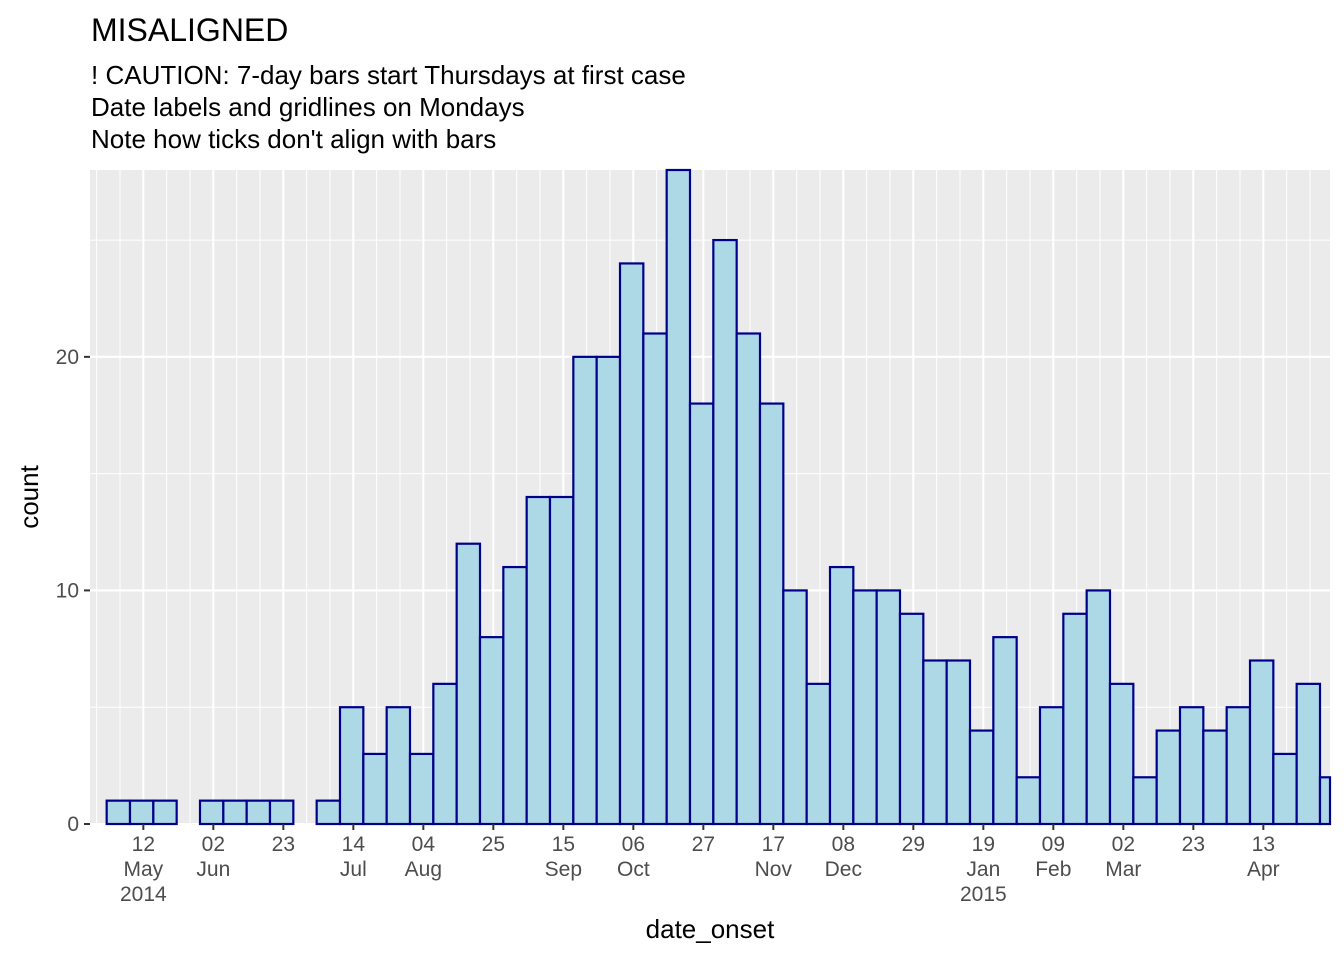  Describe the element at coordinates (143, 869) in the screenshot. I see `x-tick-label: May` at that location.